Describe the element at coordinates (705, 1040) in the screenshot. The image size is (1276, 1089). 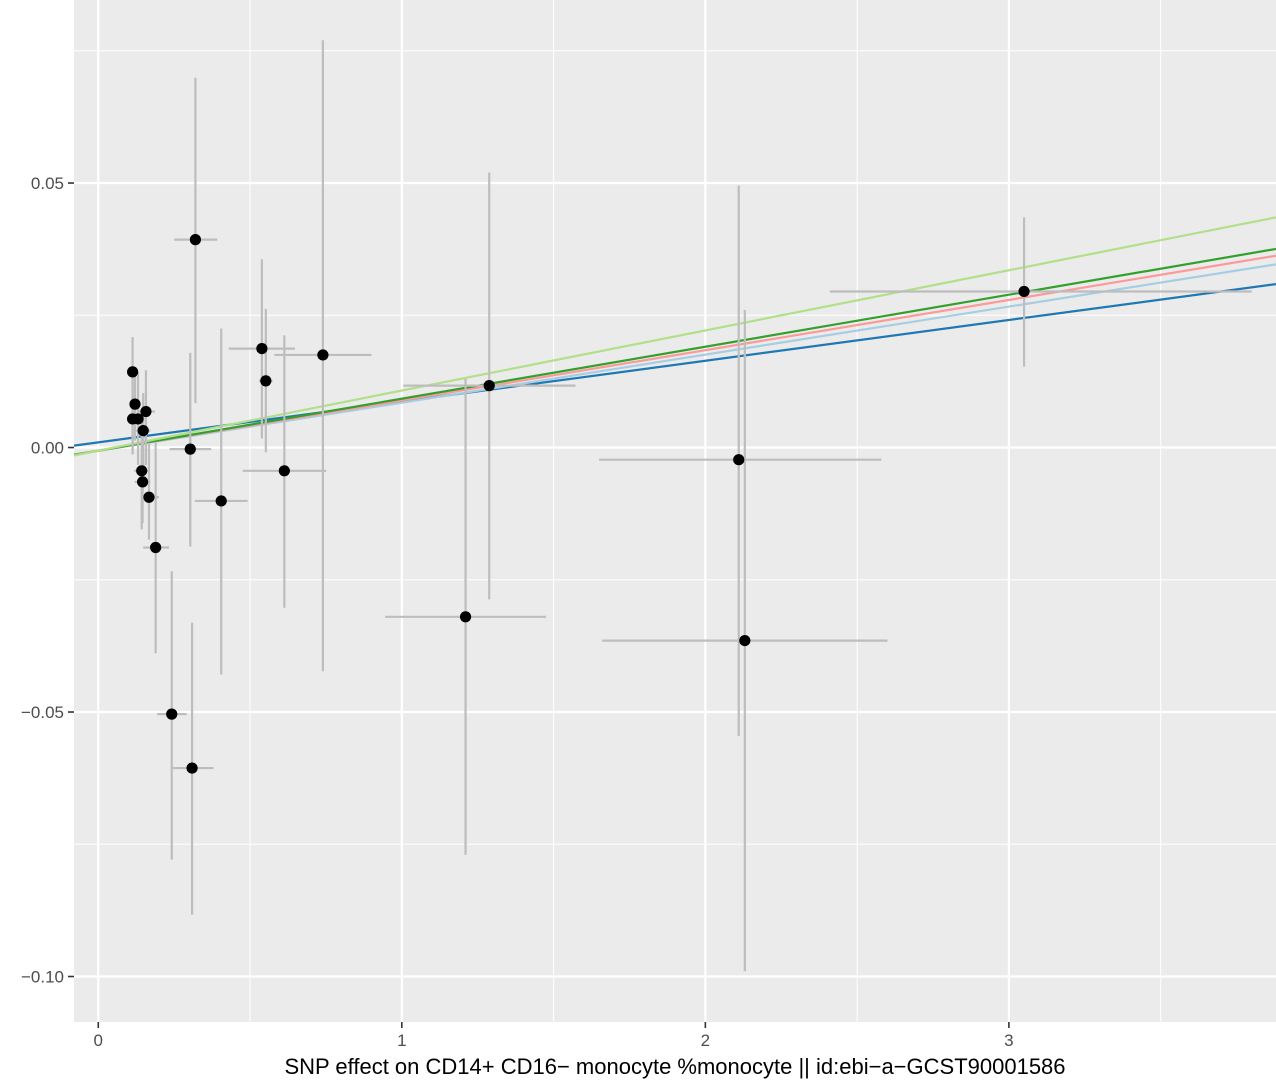
I see `x-tick-label: 2` at that location.